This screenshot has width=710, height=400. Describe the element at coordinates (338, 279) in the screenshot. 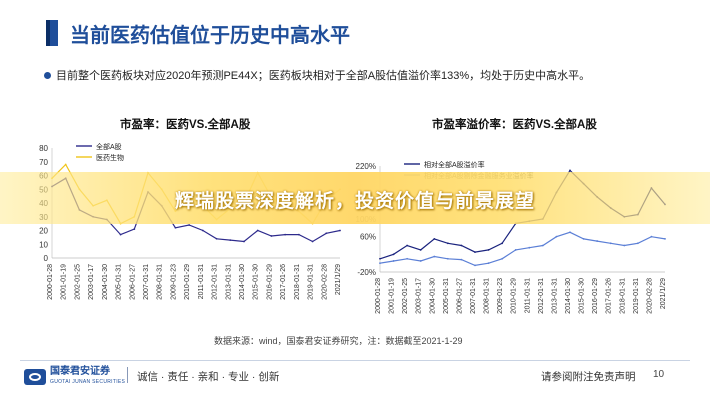

I see `x-tick-label: 2021/1/29` at that location.